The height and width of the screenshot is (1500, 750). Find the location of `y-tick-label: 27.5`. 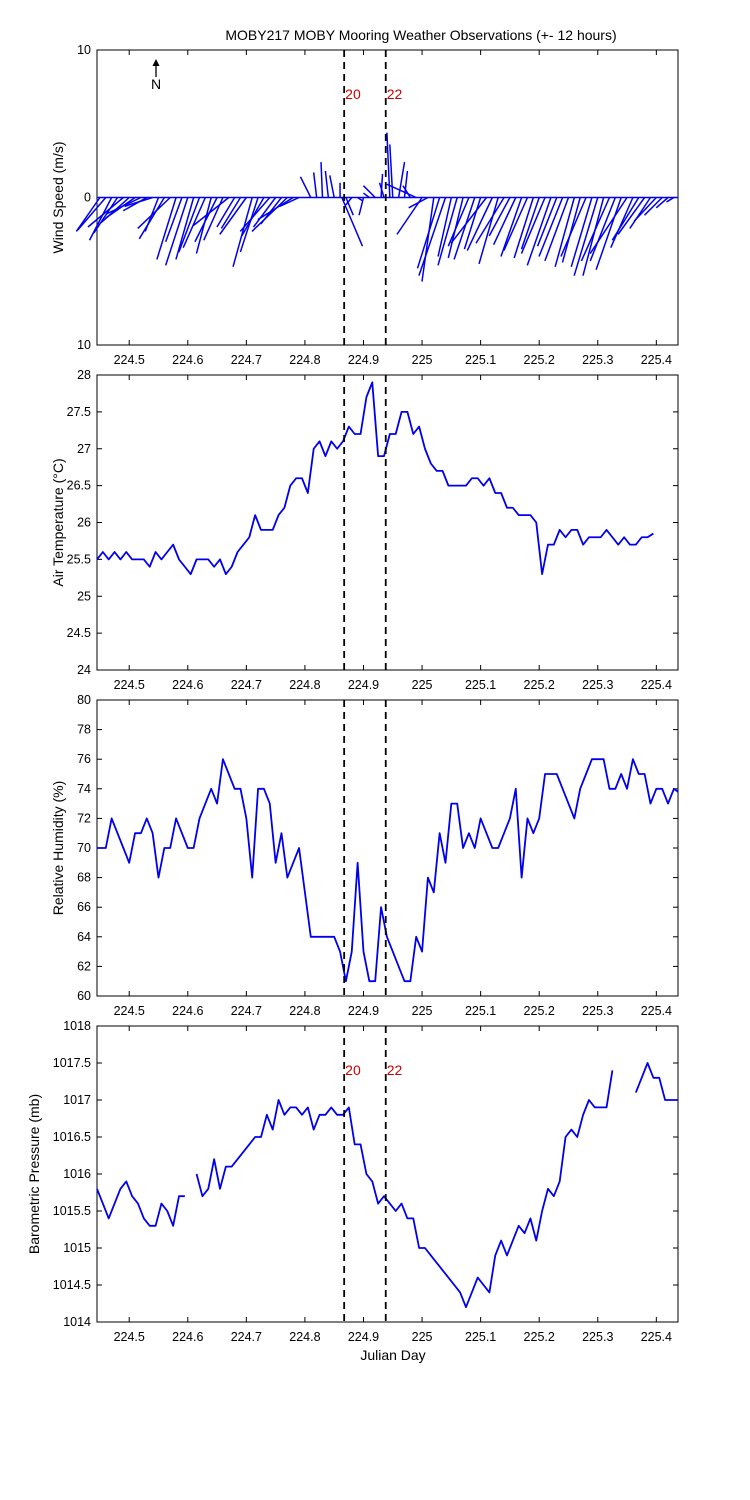

y-tick-label: 27.5 is located at coordinates (79, 412).